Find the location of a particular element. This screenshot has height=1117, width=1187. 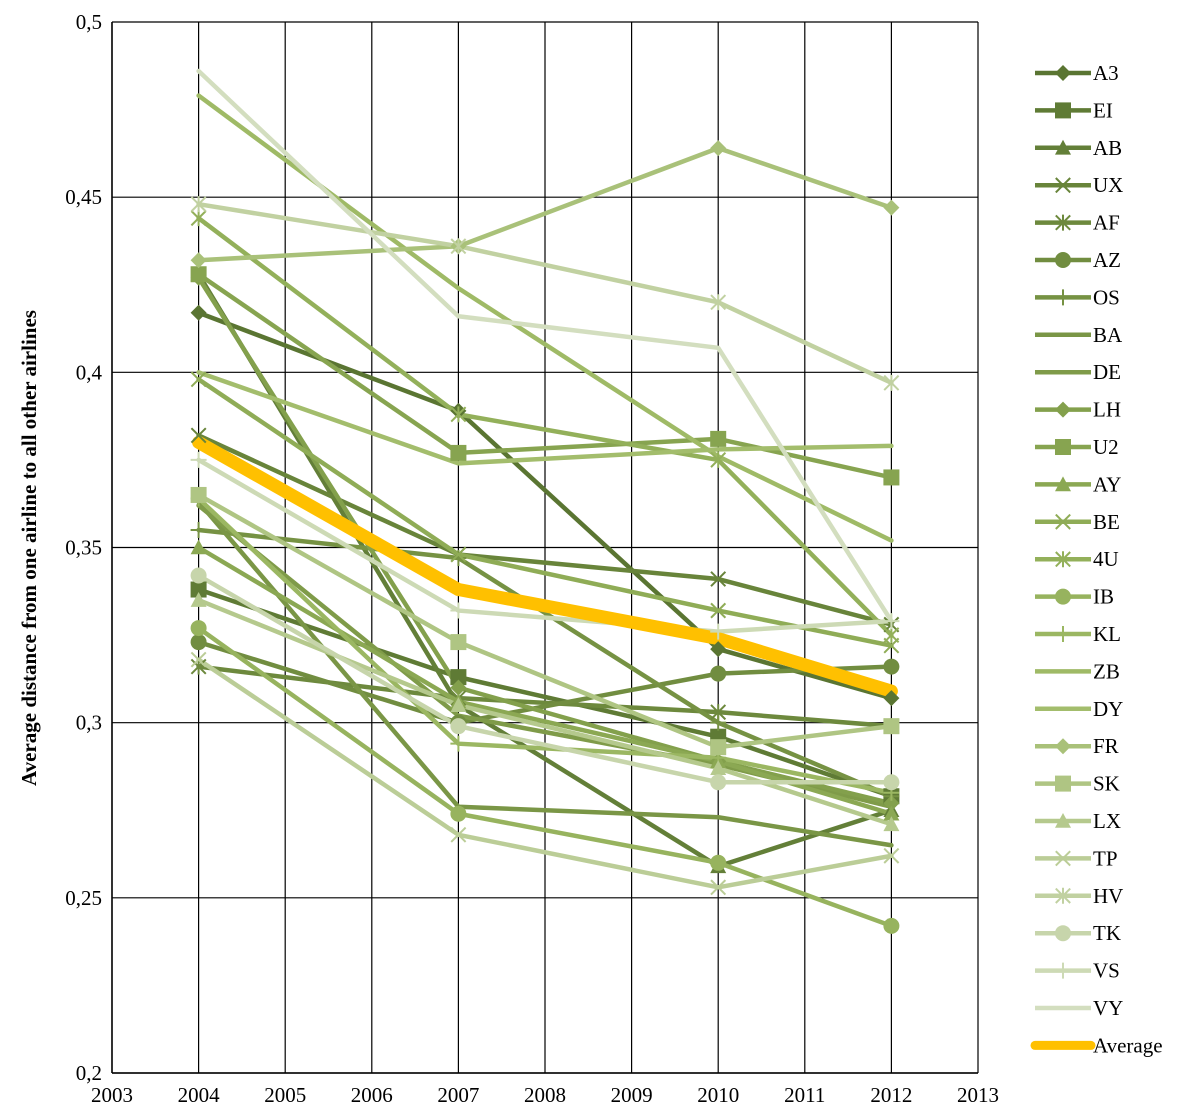

x-tick-label: 2009 is located at coordinates (632, 1095).